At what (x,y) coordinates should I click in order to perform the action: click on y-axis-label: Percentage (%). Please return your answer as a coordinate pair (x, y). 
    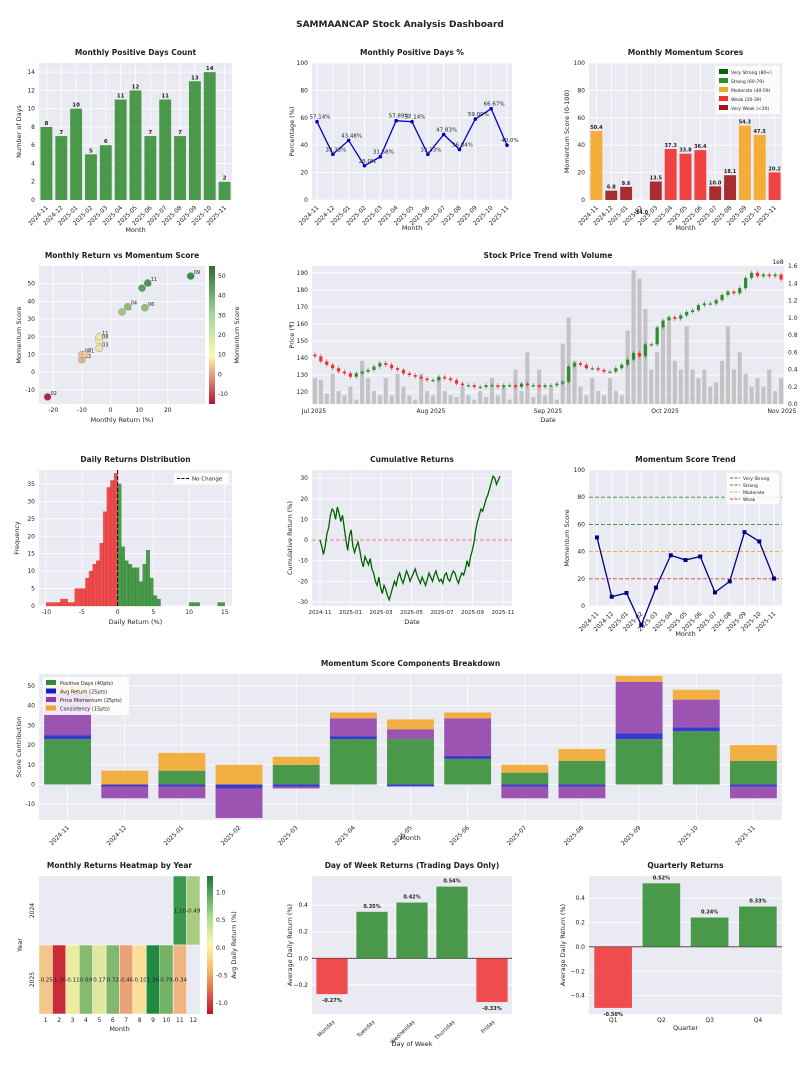
    Looking at the image, I should click on (292, 132).